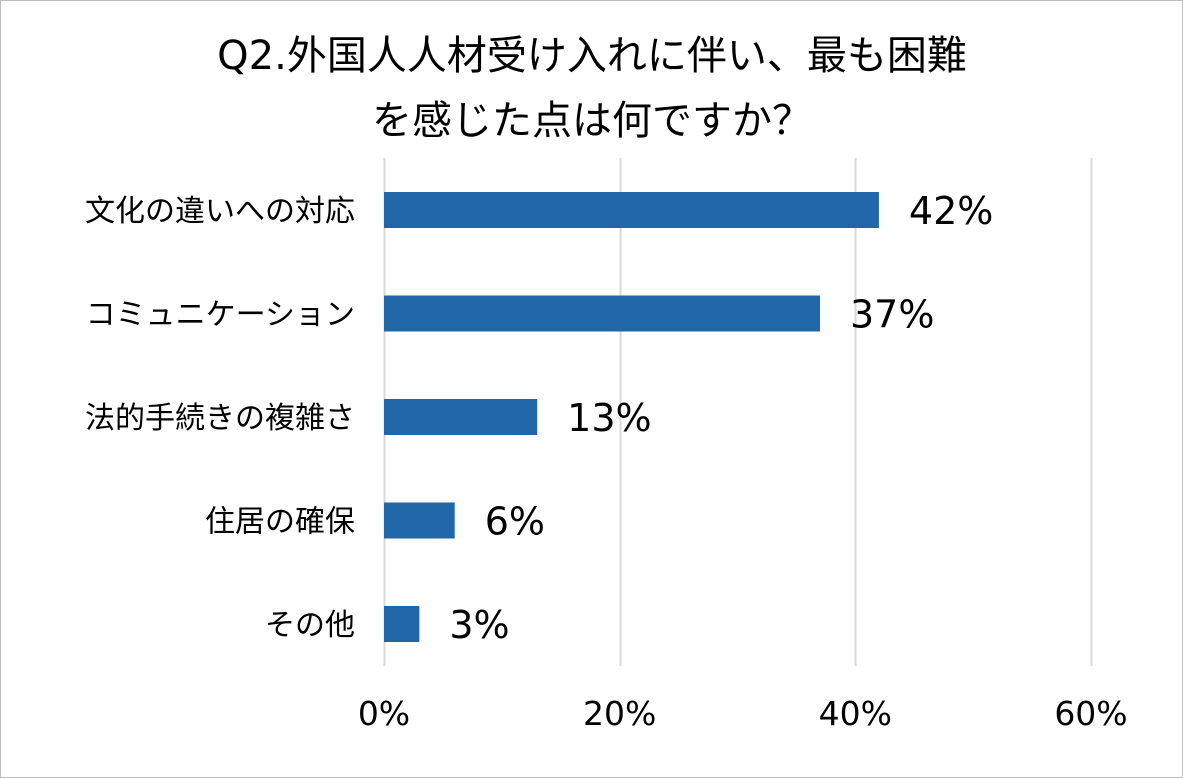  Describe the element at coordinates (384, 713) in the screenshot. I see `x-tick-label-0: 0%` at that location.